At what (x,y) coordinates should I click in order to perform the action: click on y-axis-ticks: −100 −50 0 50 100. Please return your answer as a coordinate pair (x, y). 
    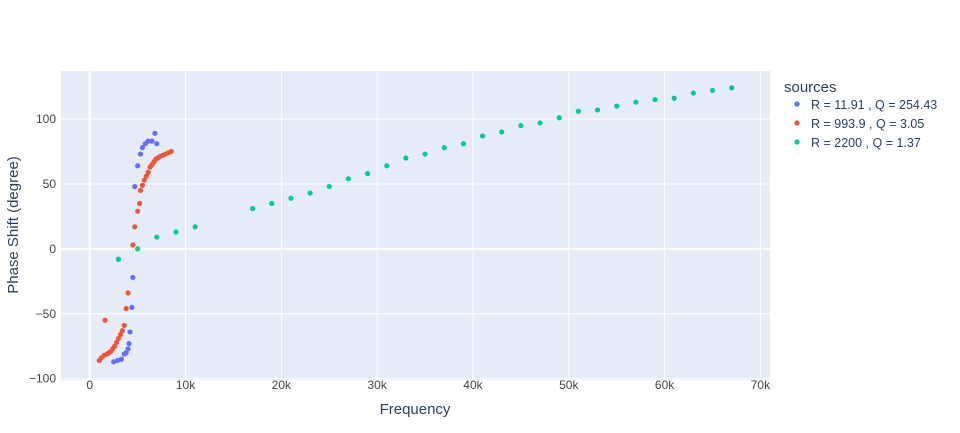
    Looking at the image, I should click on (42, 249).